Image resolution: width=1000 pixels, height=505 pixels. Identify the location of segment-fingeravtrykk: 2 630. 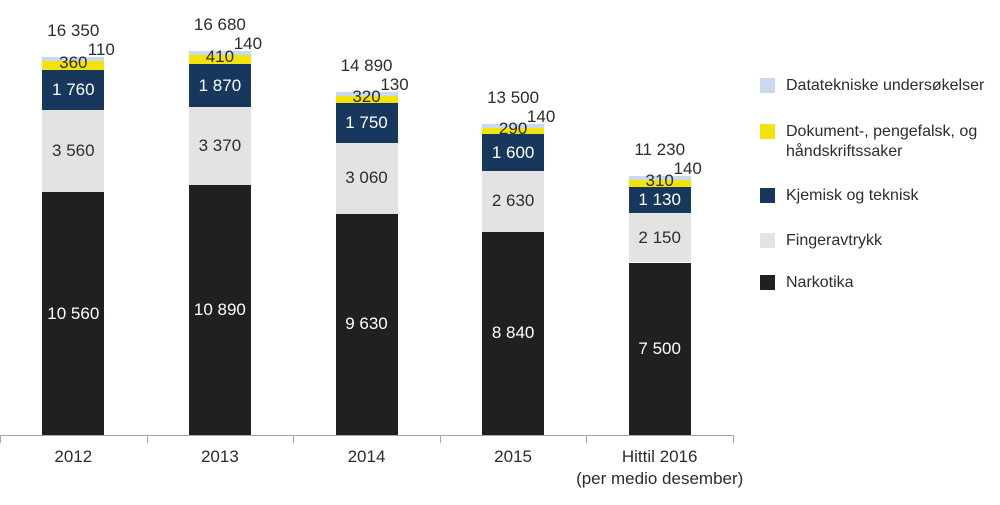
(513, 201).